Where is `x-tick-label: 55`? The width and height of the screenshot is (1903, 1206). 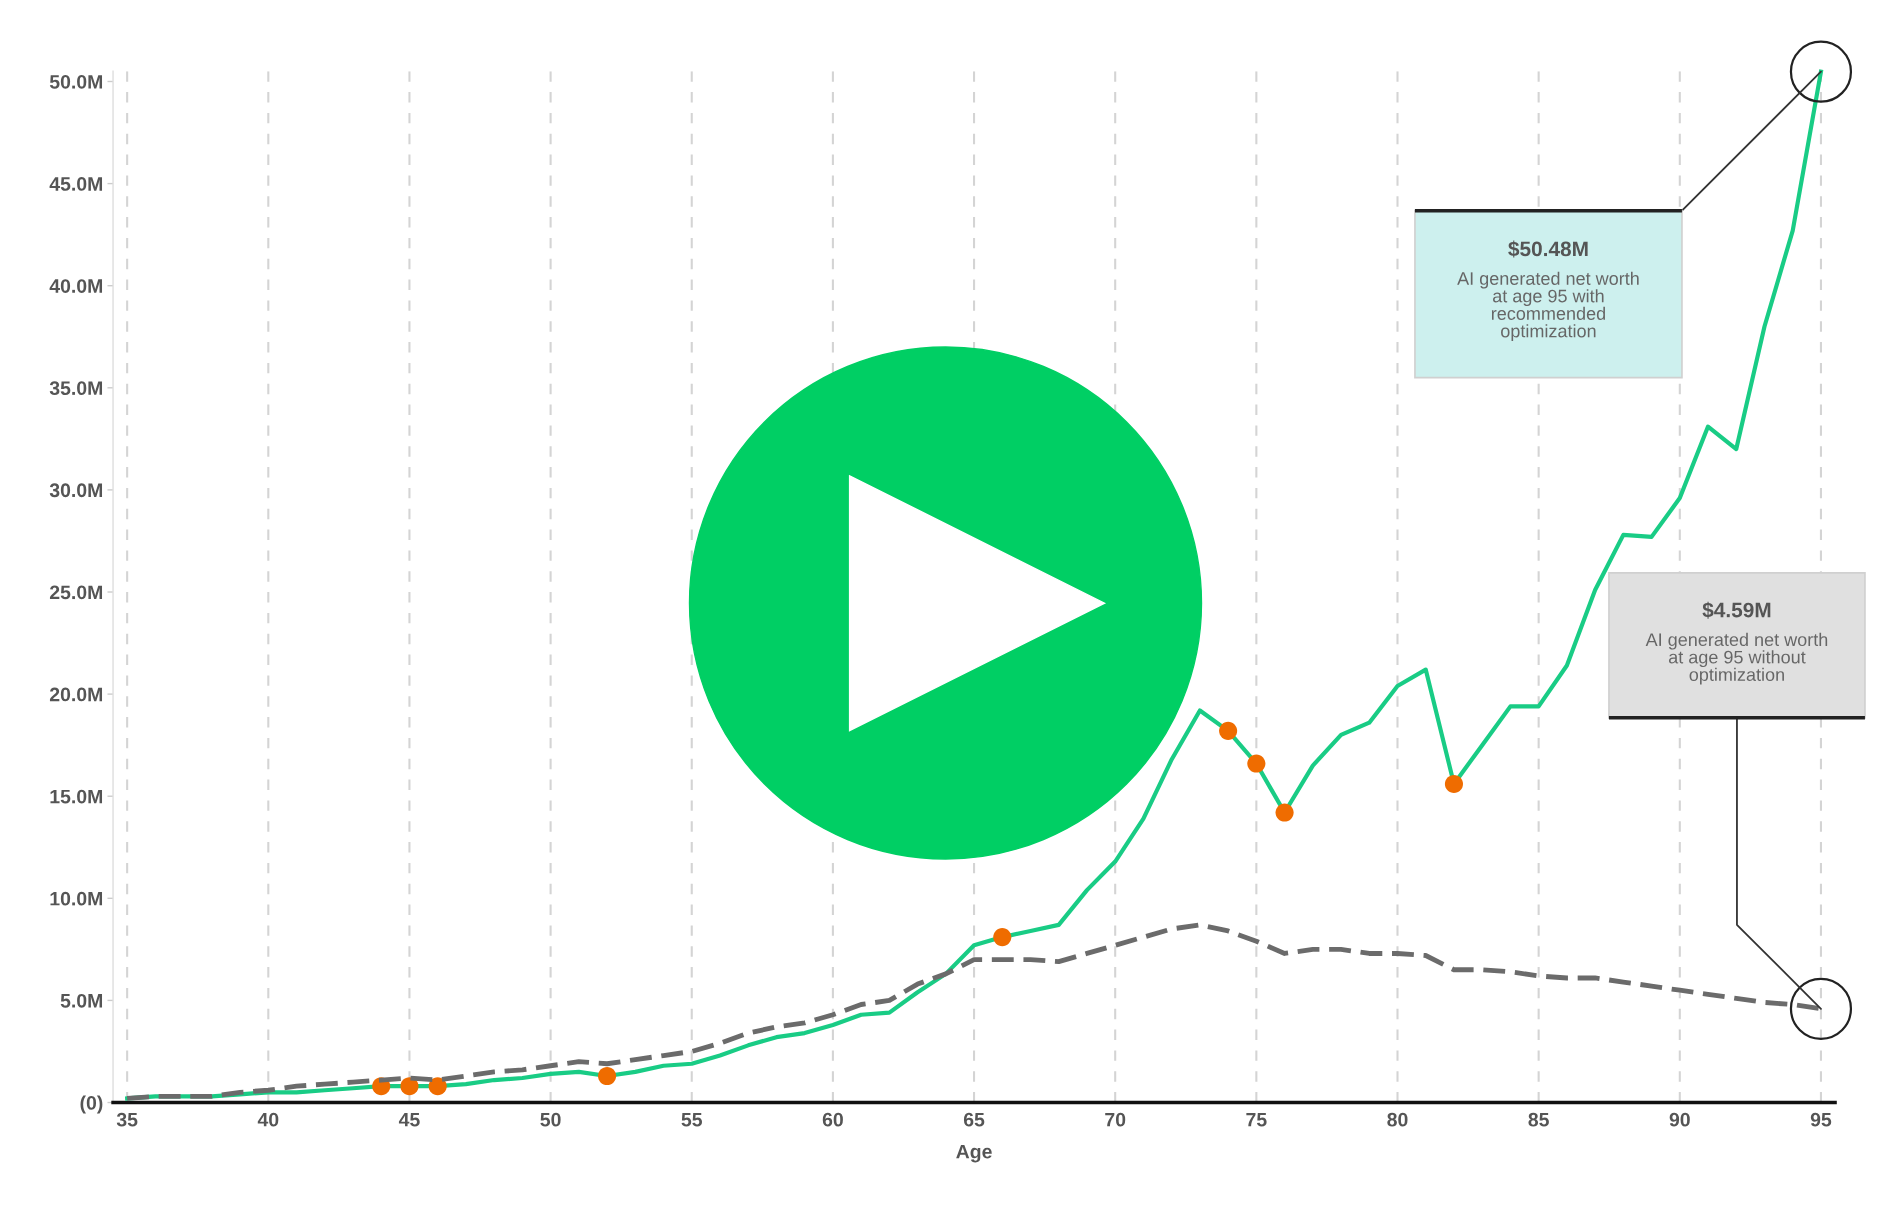 x-tick-label: 55 is located at coordinates (692, 1119).